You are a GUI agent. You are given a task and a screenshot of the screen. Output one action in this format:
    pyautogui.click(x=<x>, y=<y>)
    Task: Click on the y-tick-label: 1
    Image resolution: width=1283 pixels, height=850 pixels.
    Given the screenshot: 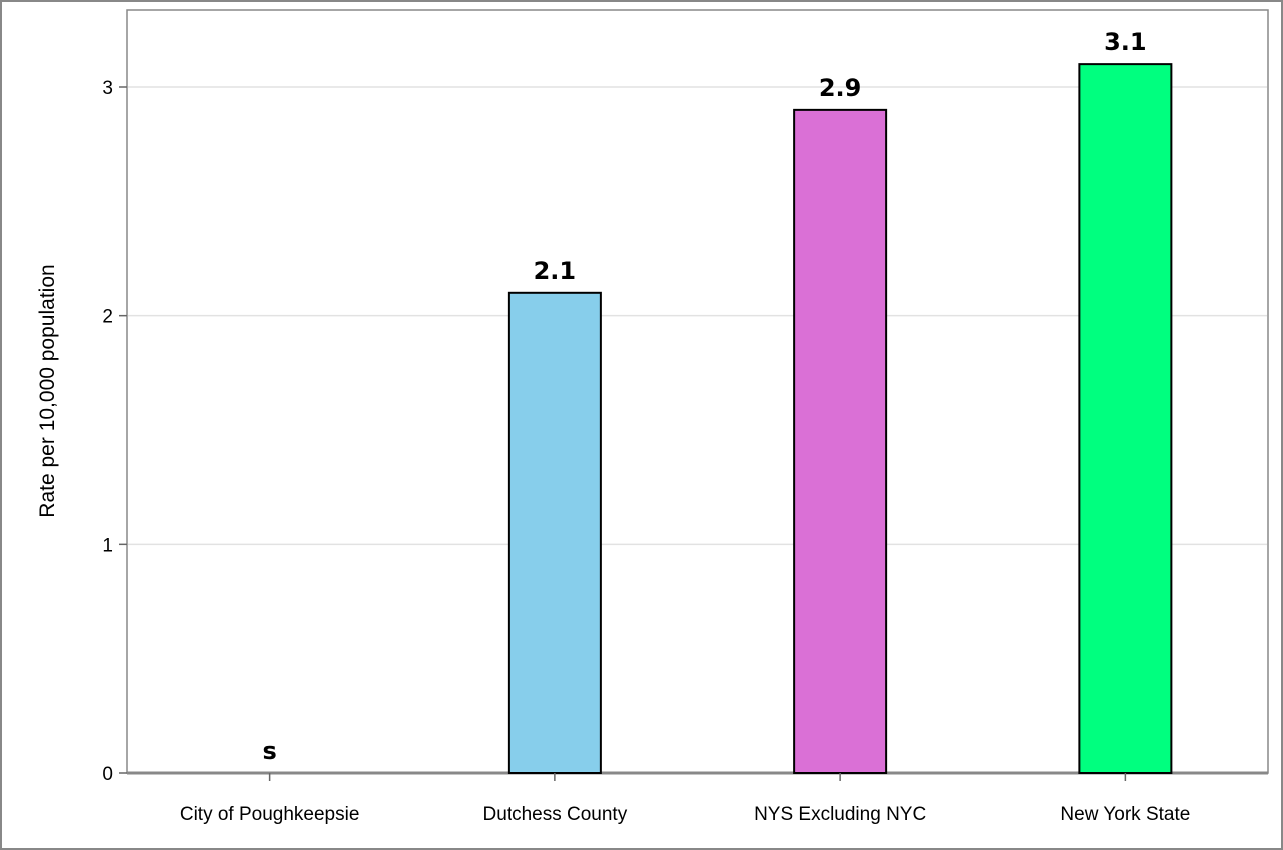 What is the action you would take?
    pyautogui.click(x=107, y=545)
    